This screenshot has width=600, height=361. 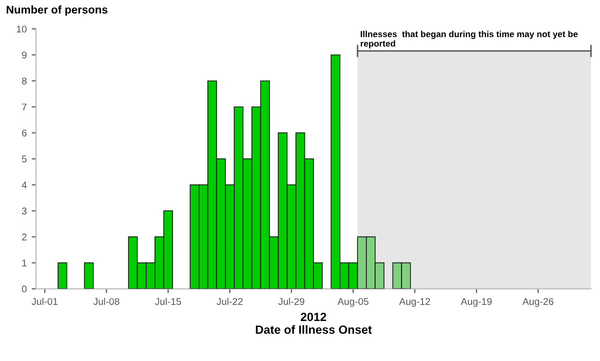 What do you see at coordinates (24, 263) in the screenshot?
I see `y-tick-label: 1` at bounding box center [24, 263].